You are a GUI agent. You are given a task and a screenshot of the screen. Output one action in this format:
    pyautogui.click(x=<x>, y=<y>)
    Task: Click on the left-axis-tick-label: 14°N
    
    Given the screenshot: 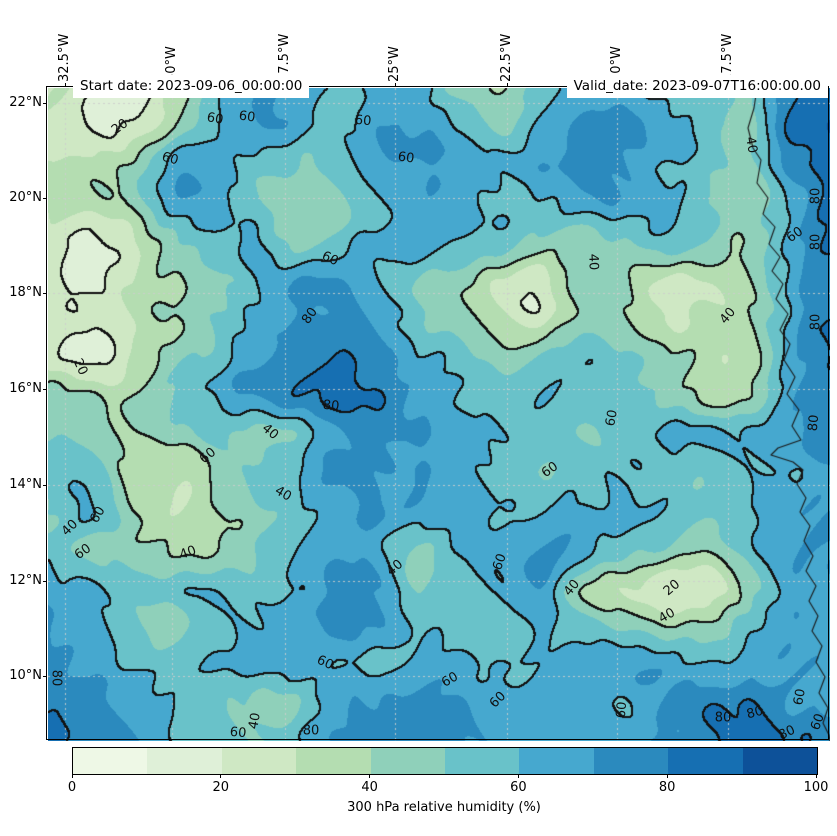 What is the action you would take?
    pyautogui.click(x=25, y=484)
    